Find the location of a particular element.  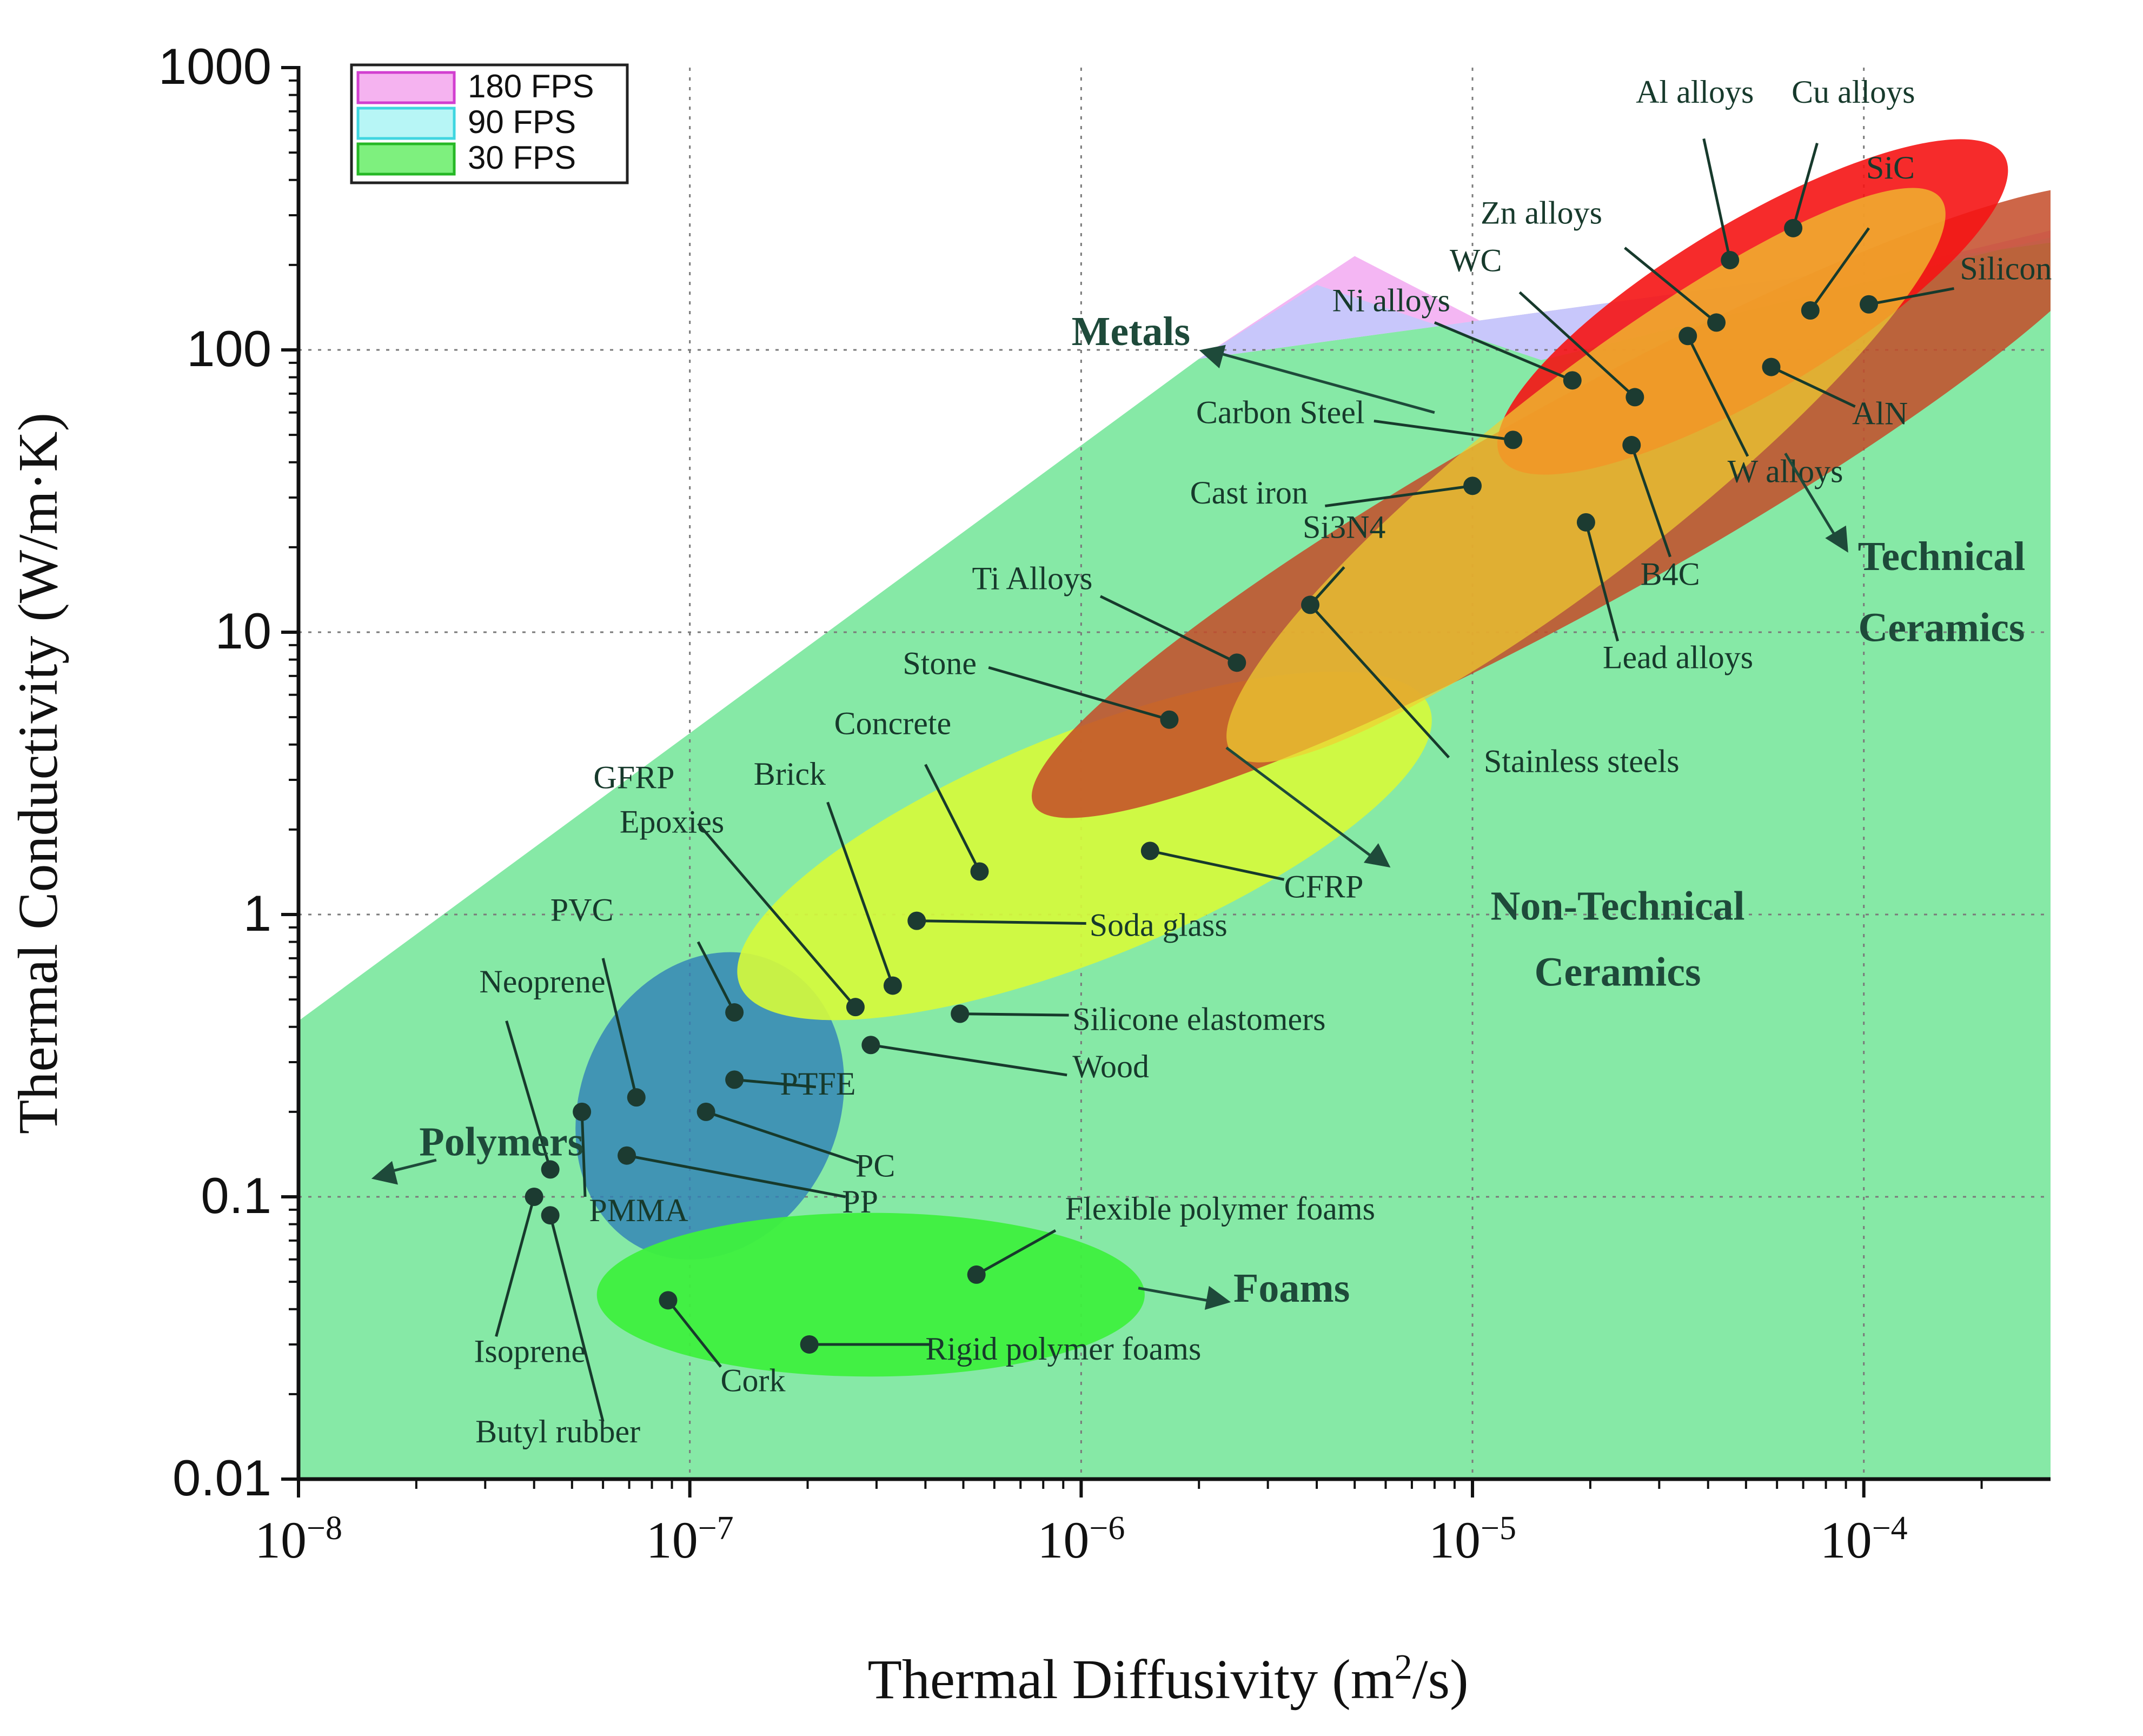

x-tick-label: 10⁻⁶ is located at coordinates (1081, 1539).